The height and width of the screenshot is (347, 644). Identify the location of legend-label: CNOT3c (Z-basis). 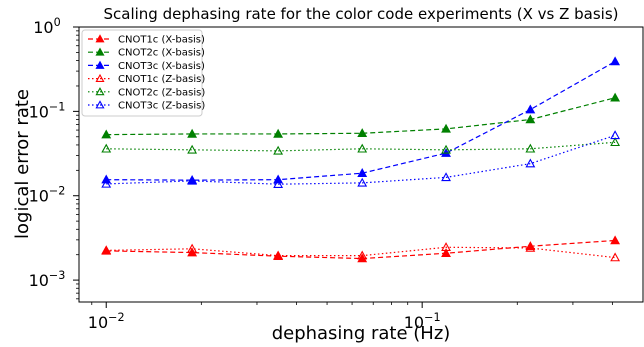
(161, 106).